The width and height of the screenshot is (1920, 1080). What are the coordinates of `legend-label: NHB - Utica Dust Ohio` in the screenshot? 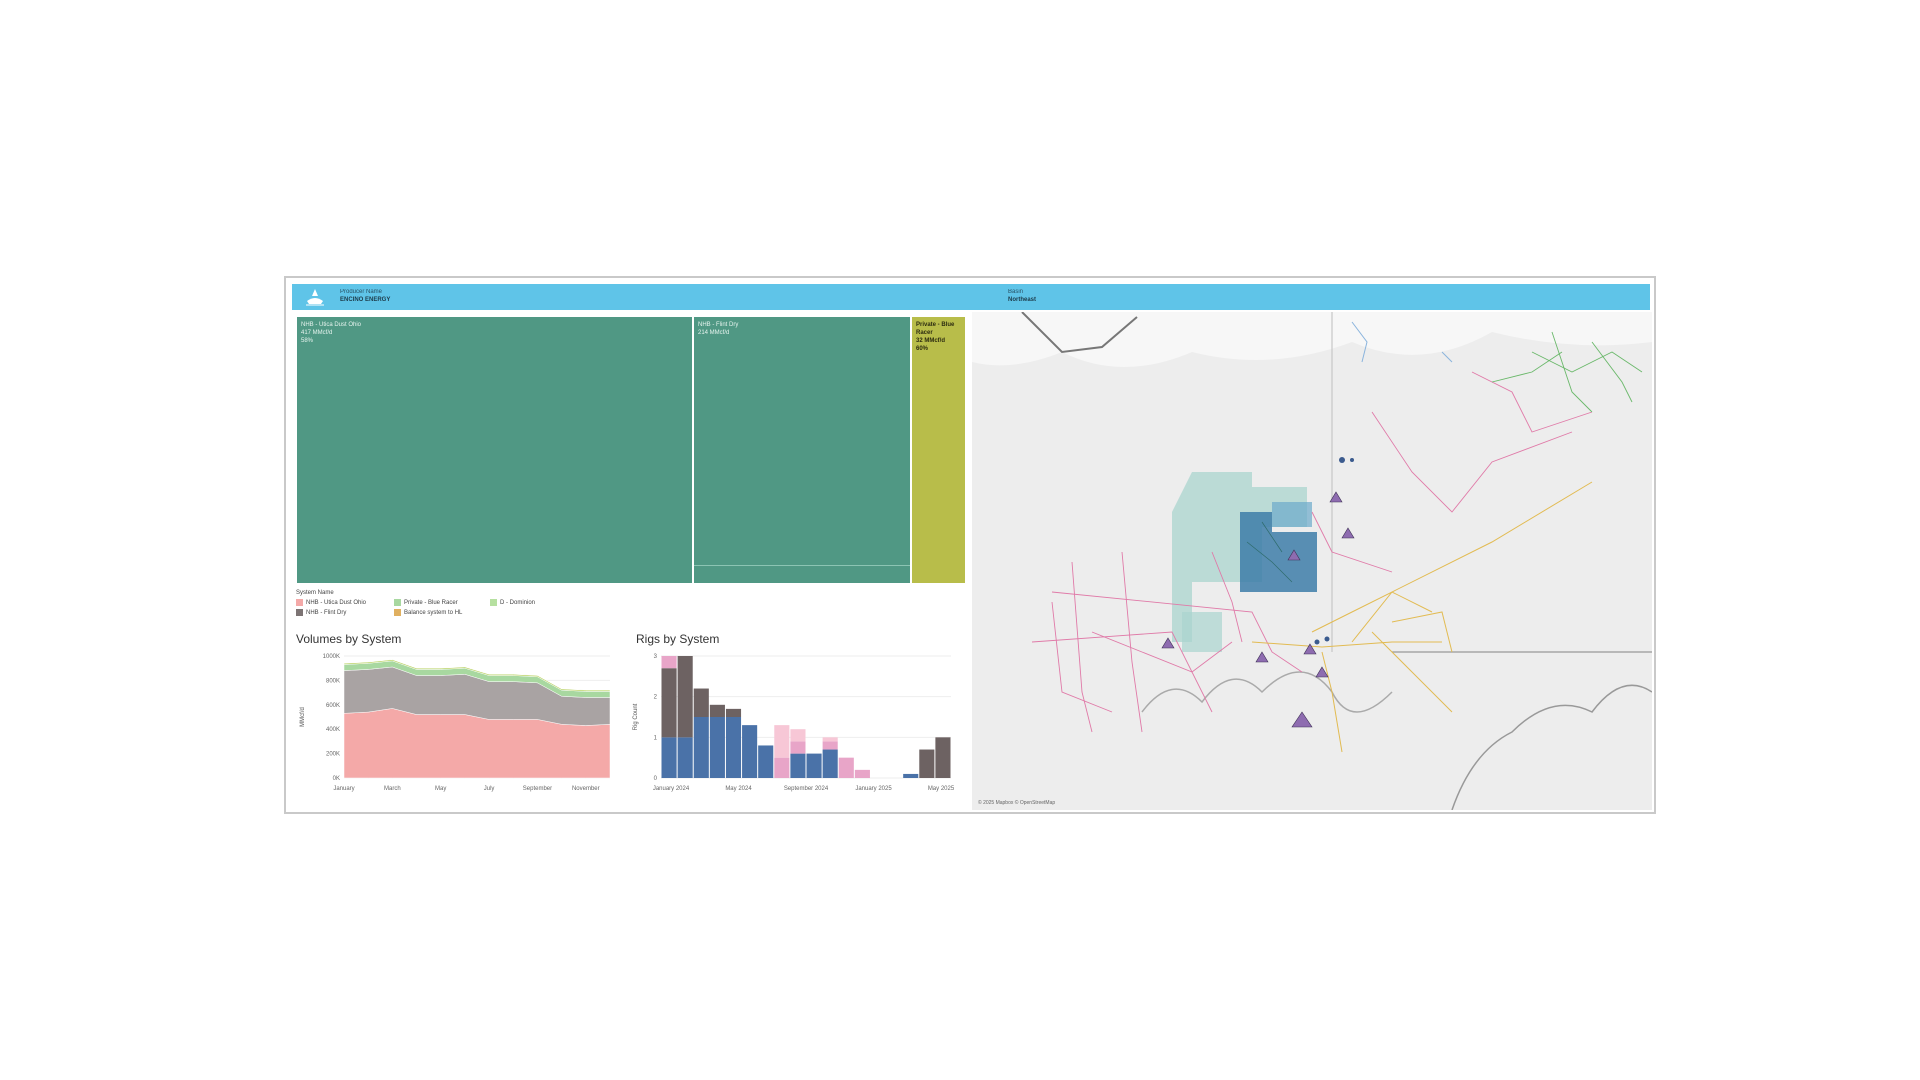 It's located at (336, 602).